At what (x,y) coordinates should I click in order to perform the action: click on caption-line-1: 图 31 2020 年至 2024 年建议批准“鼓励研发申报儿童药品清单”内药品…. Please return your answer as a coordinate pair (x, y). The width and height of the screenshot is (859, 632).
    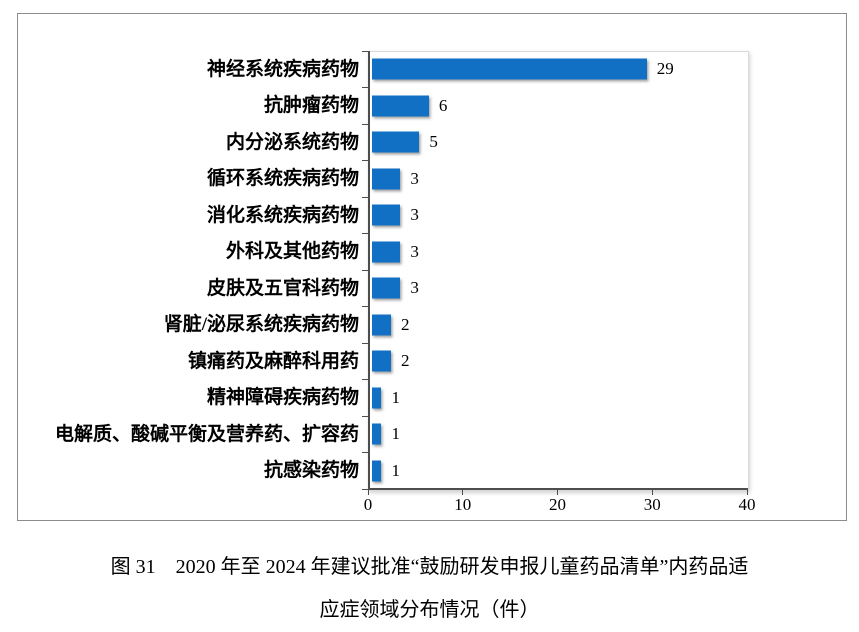
    Looking at the image, I should click on (429, 567).